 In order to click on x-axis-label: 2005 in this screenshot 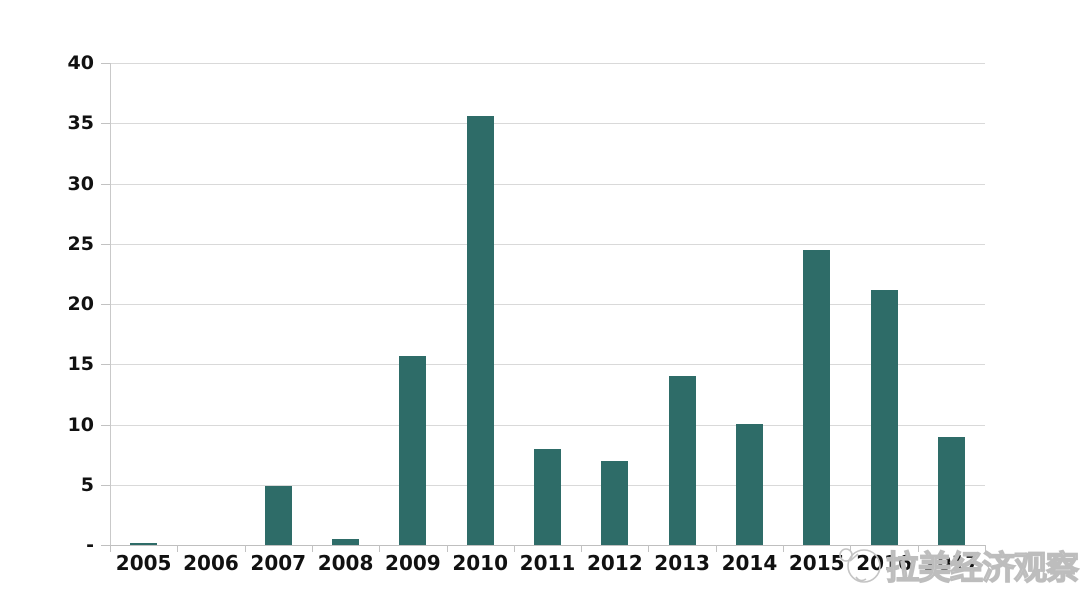, I will do `click(143, 563)`.